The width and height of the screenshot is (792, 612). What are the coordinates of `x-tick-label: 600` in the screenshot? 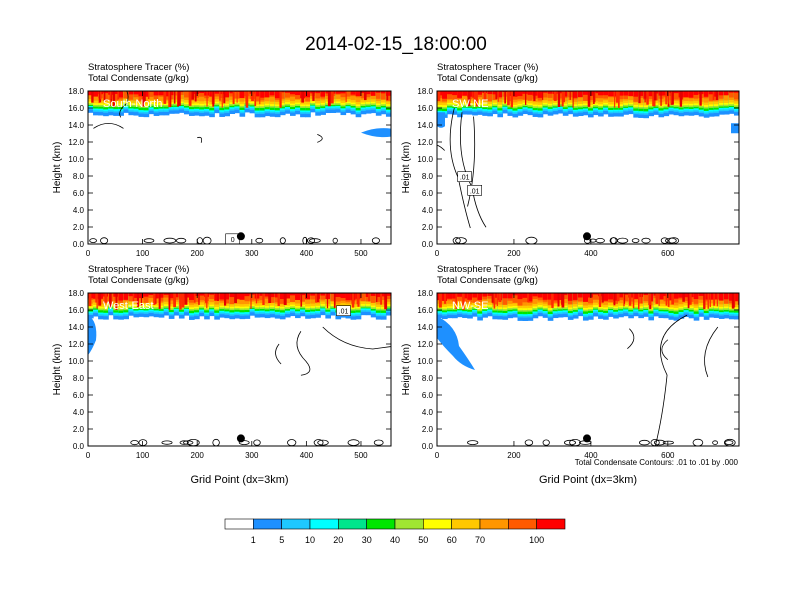 It's located at (668, 455).